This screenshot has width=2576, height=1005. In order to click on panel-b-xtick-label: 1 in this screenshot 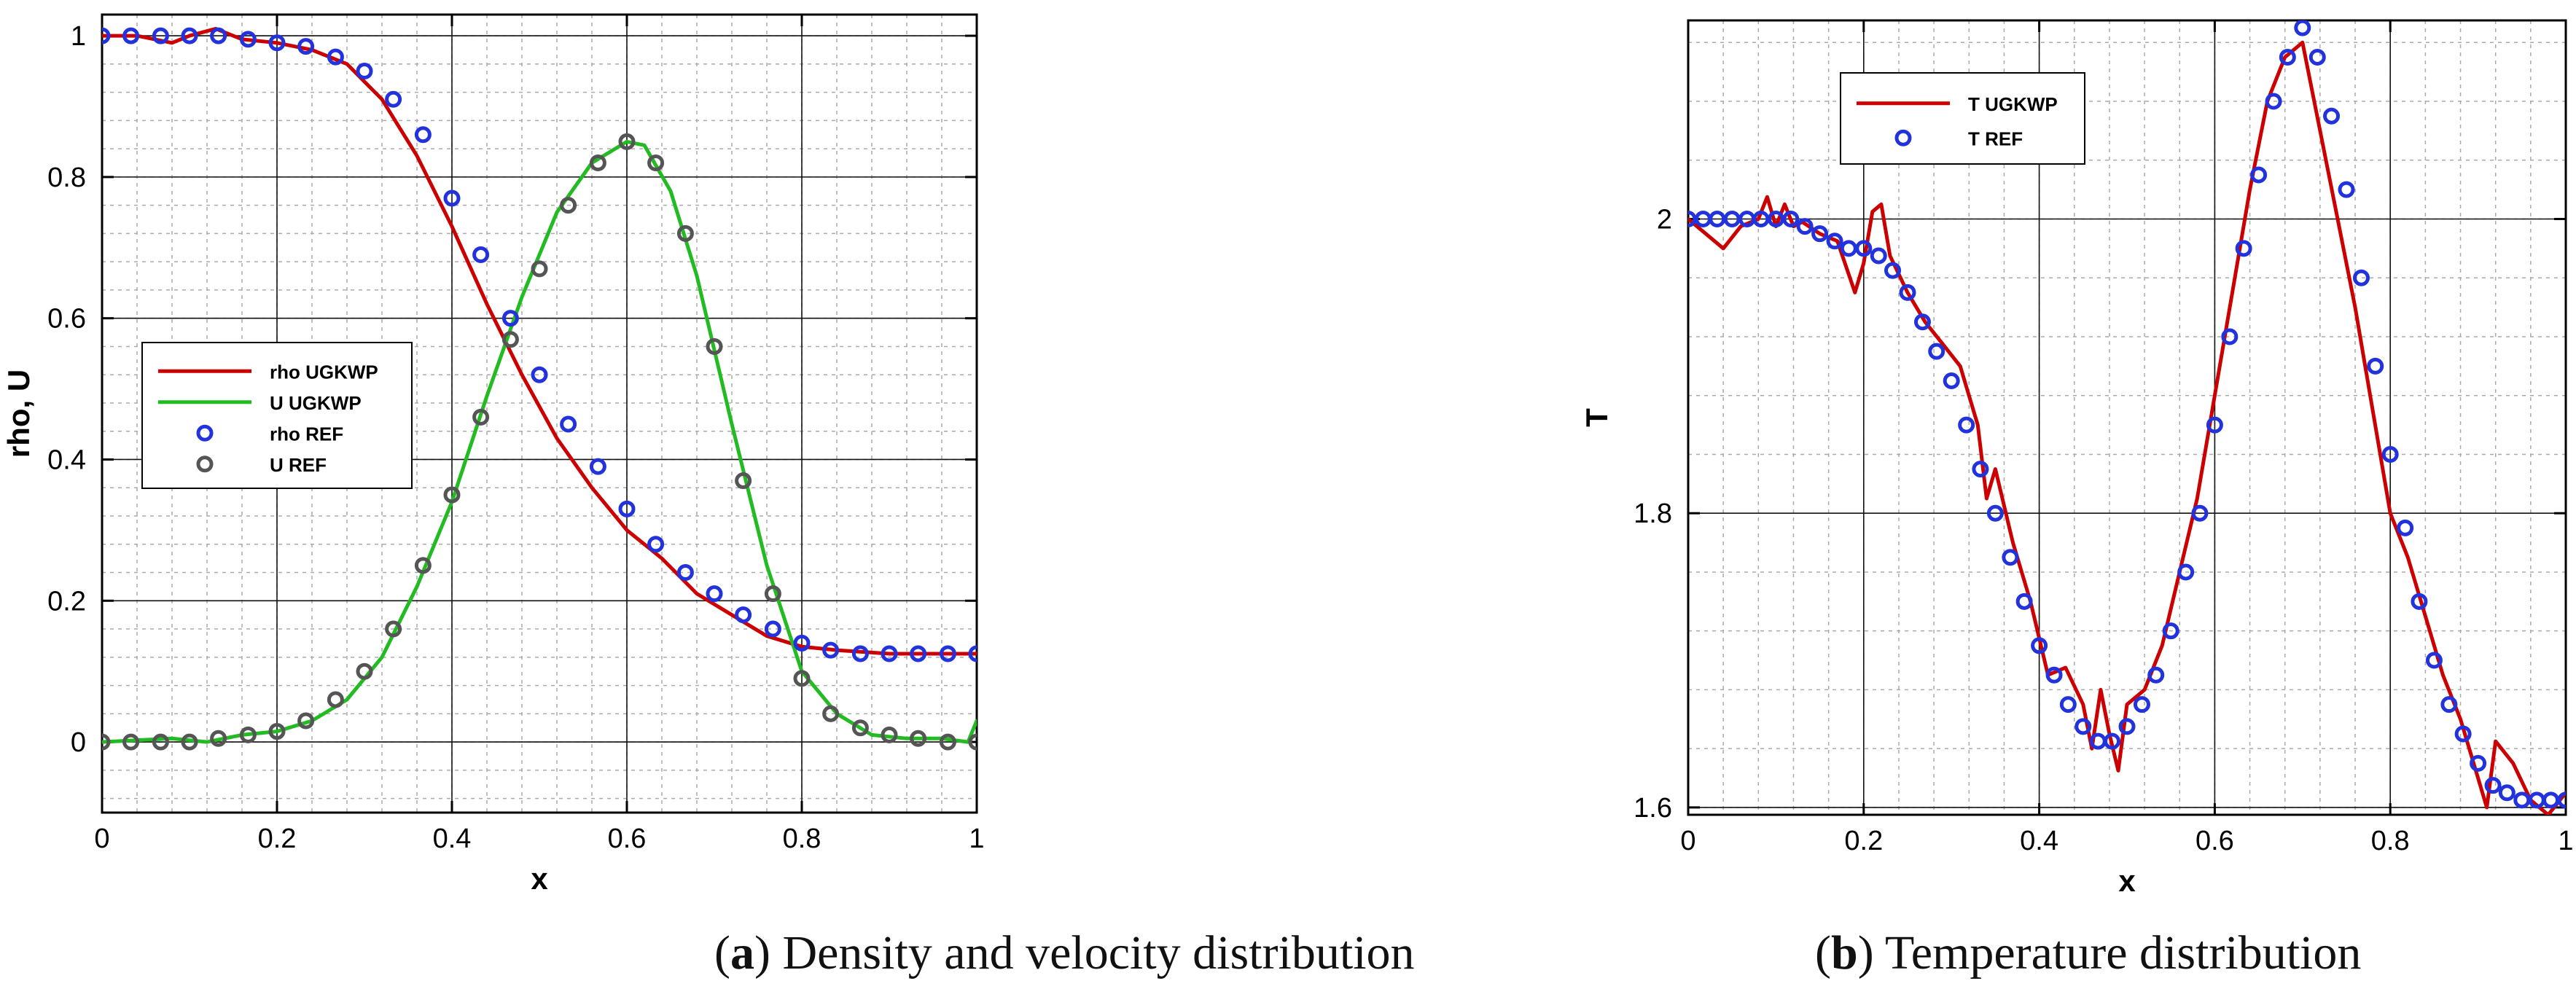, I will do `click(2565, 841)`.